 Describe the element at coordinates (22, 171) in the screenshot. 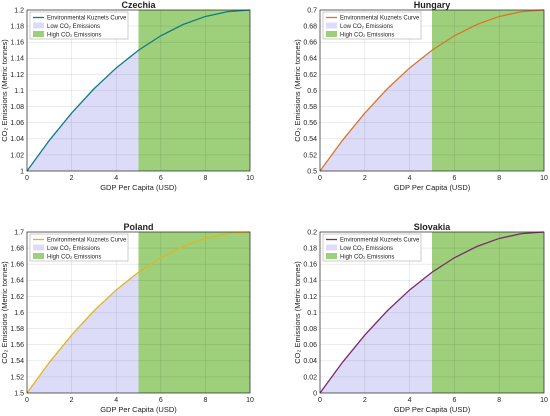

I see `y-tick-label: 1` at that location.